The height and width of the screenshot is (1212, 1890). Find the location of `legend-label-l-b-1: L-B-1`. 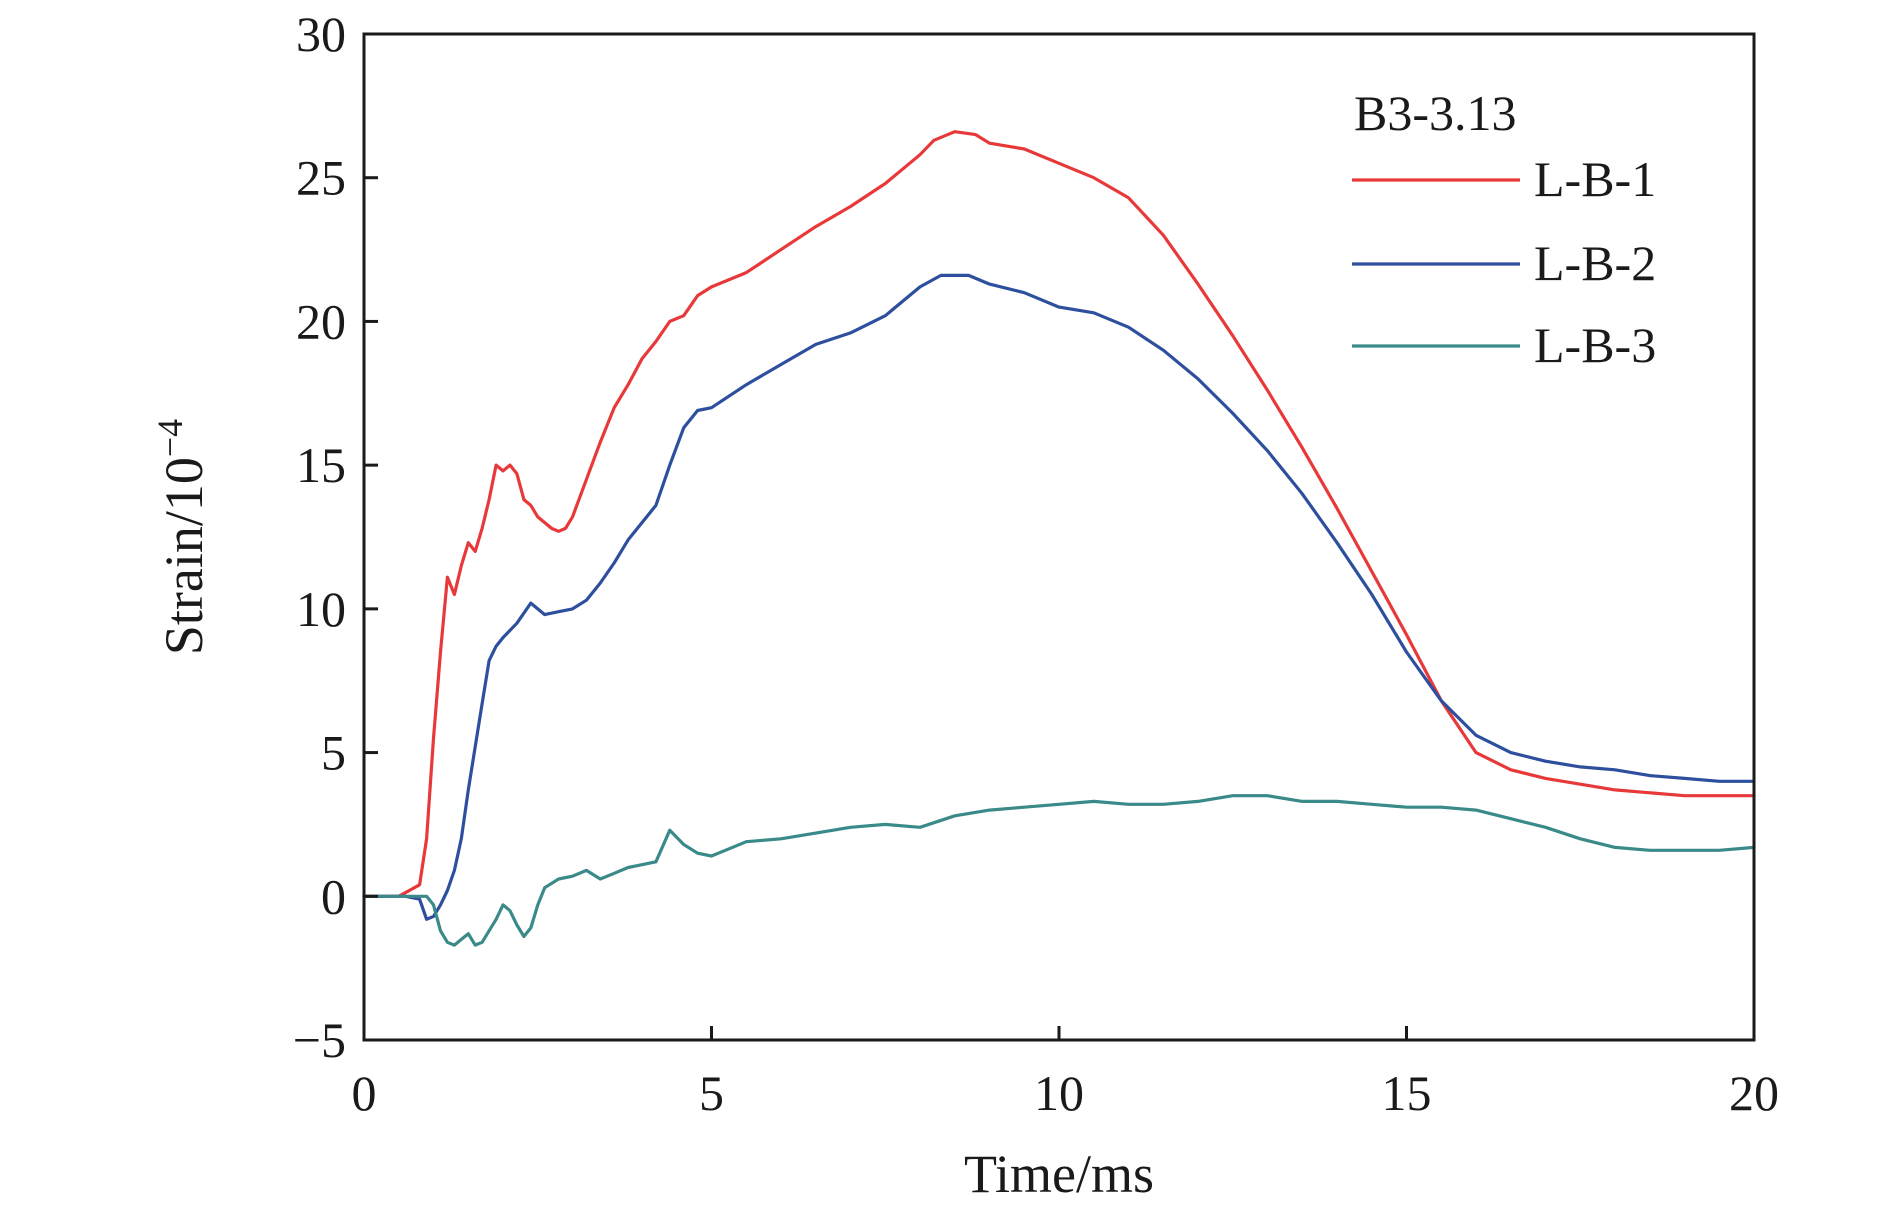

legend-label-l-b-1: L-B-1 is located at coordinates (1595, 179).